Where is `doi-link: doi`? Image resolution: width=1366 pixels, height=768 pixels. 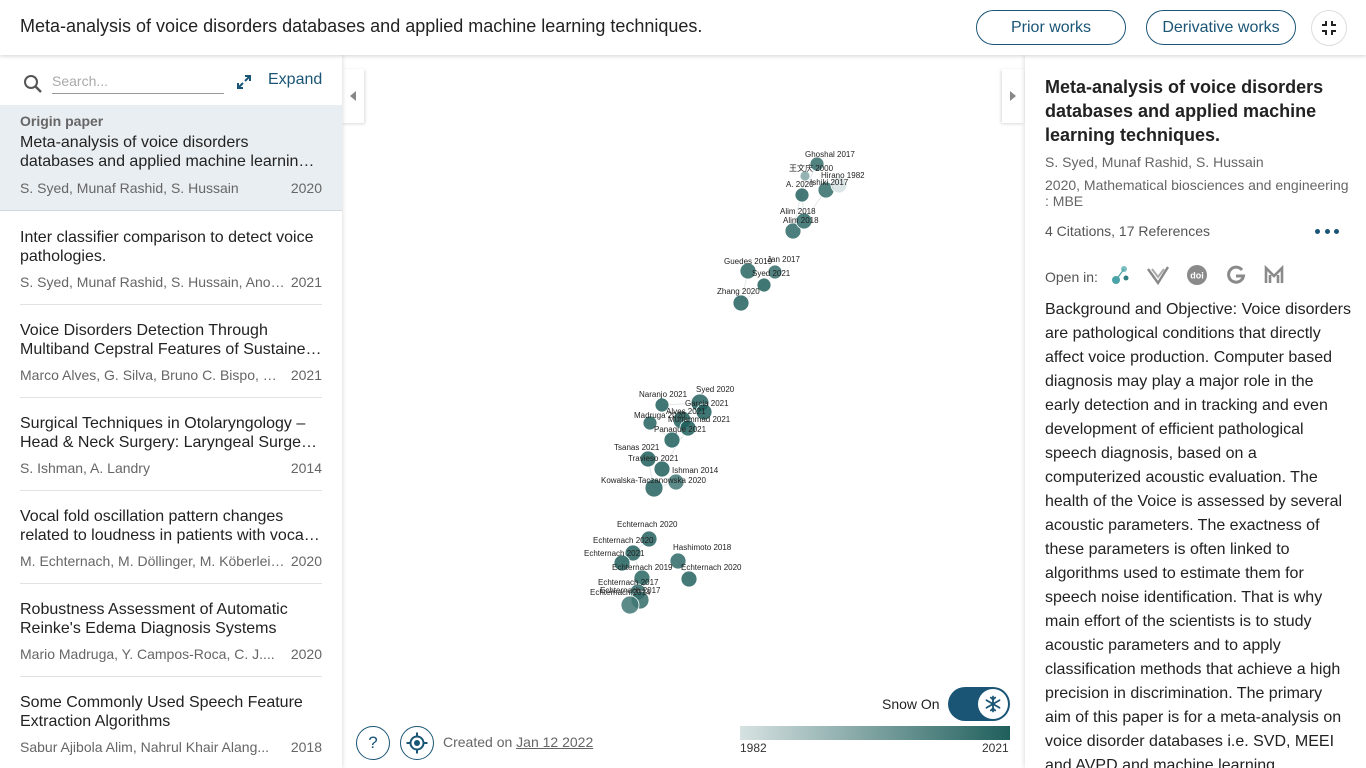
doi-link: doi is located at coordinates (1197, 275).